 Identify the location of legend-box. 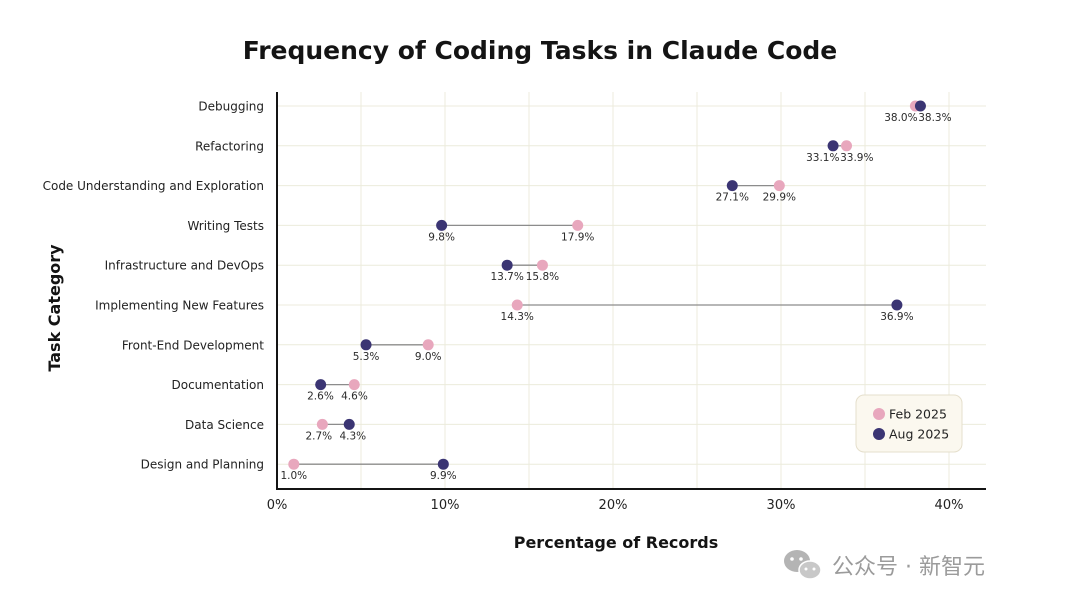
(909, 423).